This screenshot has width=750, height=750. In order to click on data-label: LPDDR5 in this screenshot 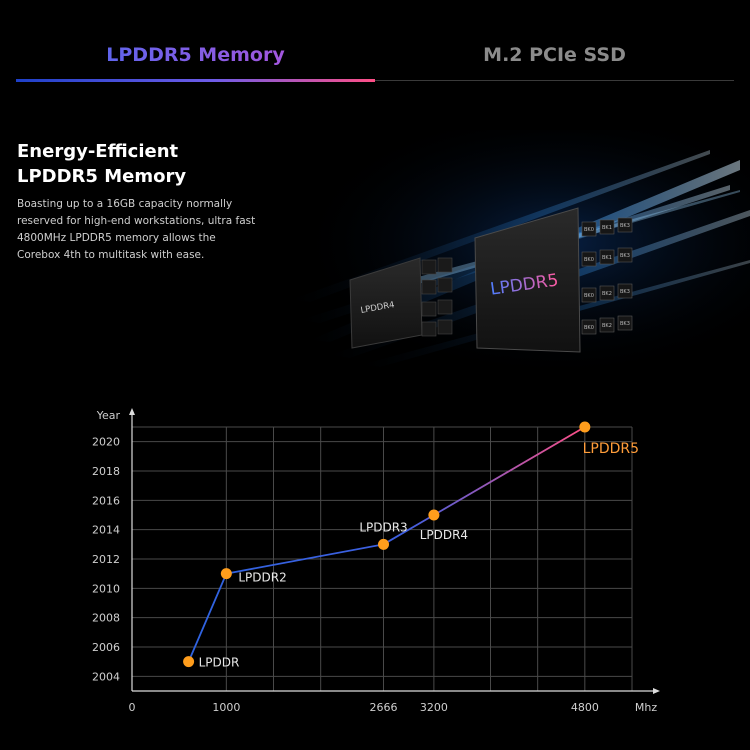, I will do `click(611, 449)`.